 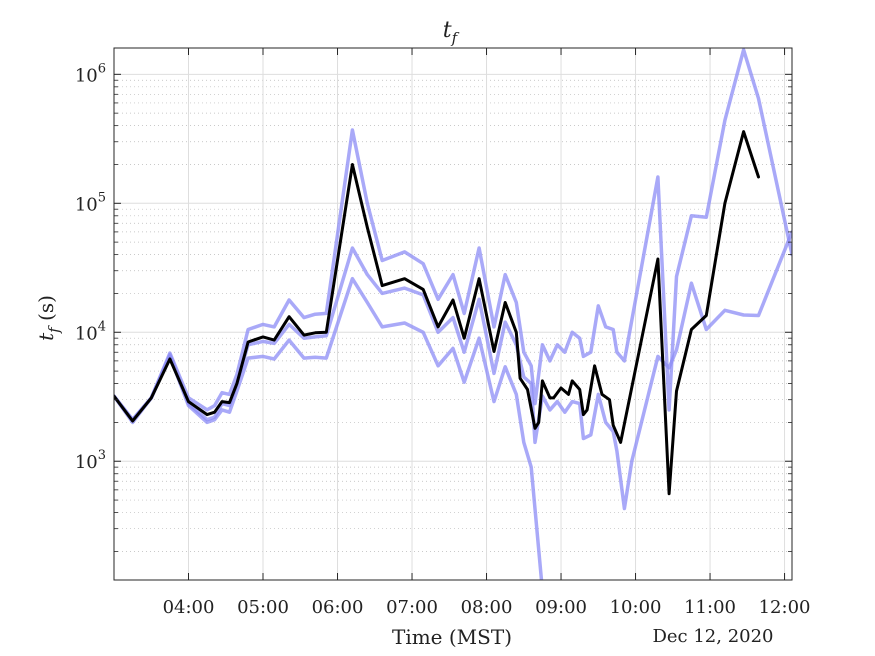 What do you see at coordinates (710, 607) in the screenshot?
I see `x-tick-label: 11:00` at bounding box center [710, 607].